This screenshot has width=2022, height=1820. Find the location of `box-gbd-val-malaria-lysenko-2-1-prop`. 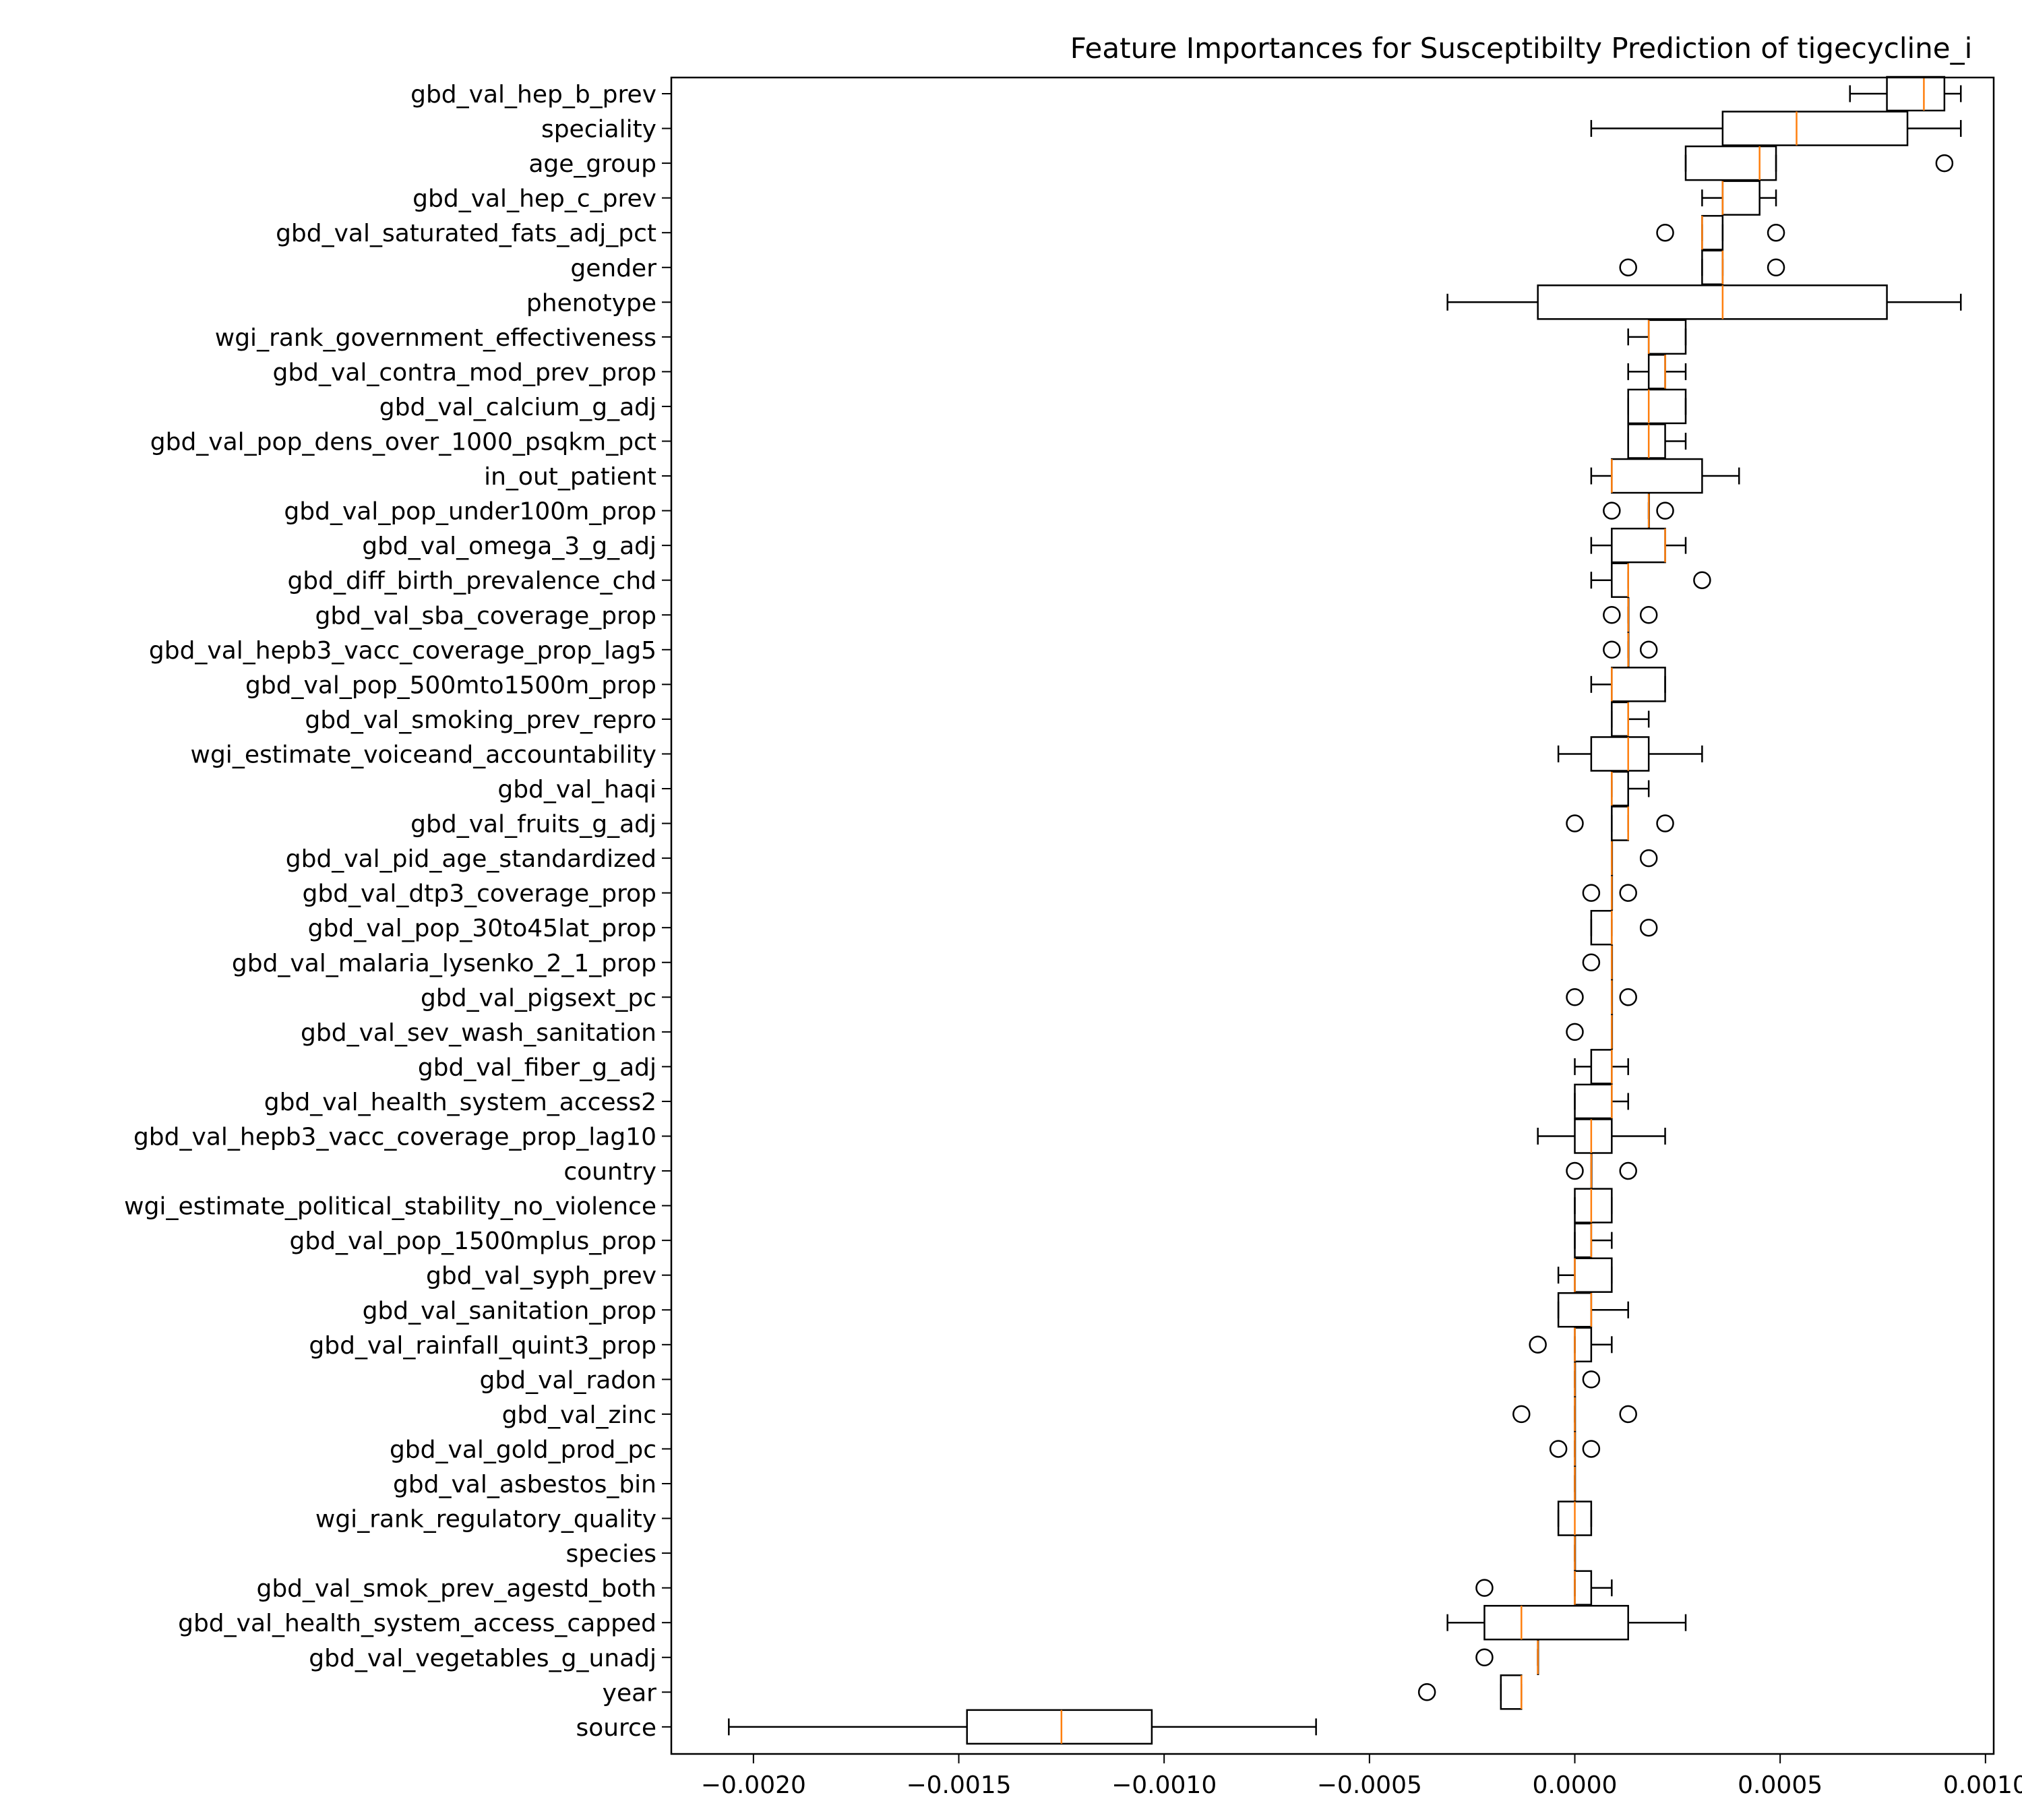

box-gbd-val-malaria-lysenko-2-1-prop is located at coordinates (1598, 962).